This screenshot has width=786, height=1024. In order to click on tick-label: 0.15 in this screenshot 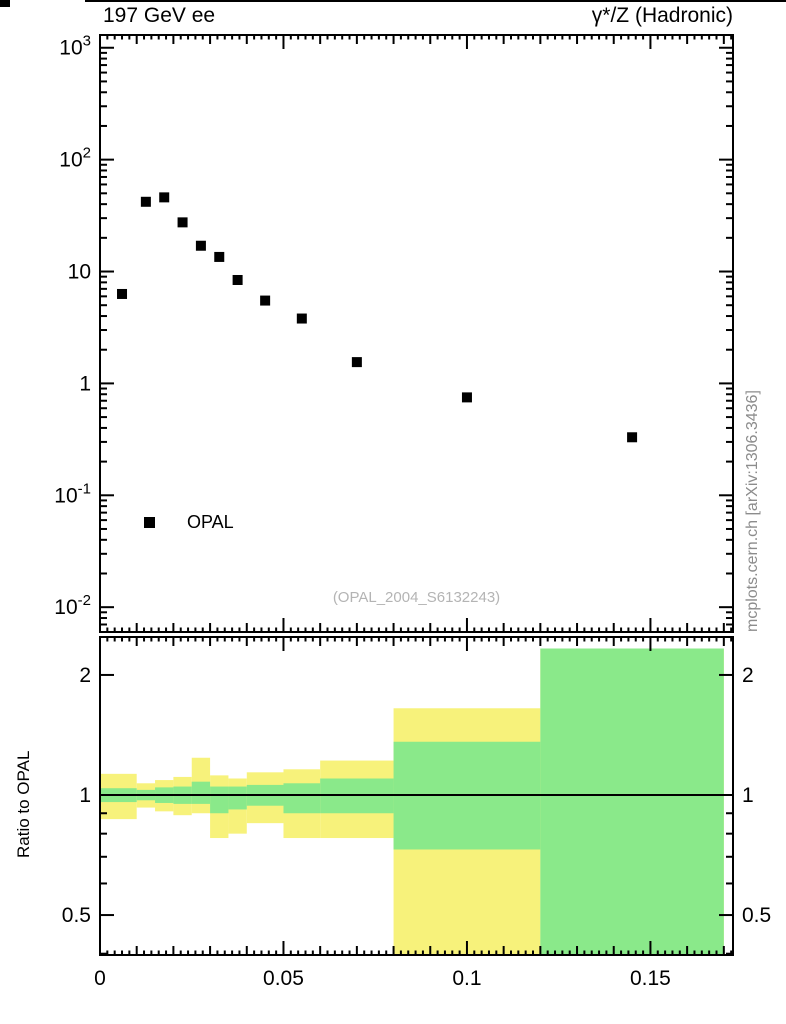, I will do `click(650, 978)`.